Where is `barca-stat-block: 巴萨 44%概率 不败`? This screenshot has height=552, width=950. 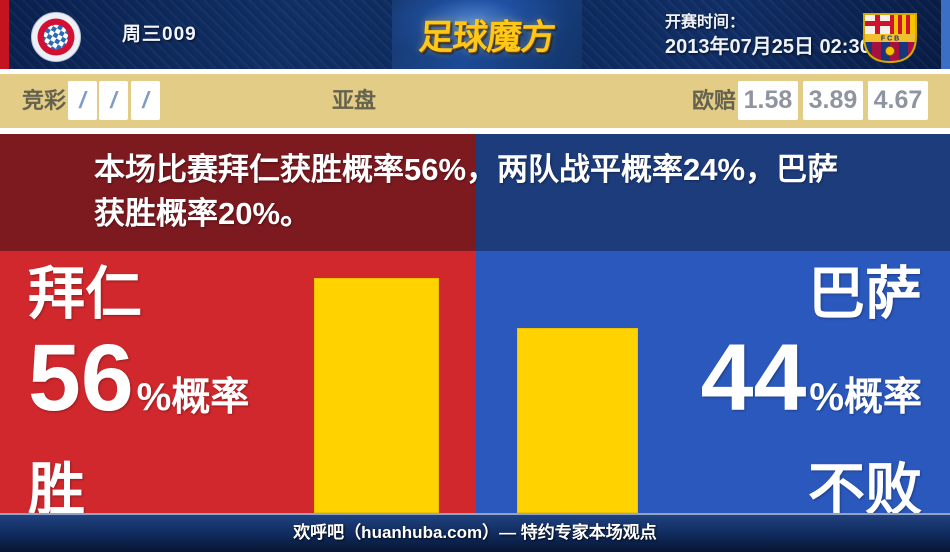 barca-stat-block: 巴萨 44%概率 不败 is located at coordinates (811, 387).